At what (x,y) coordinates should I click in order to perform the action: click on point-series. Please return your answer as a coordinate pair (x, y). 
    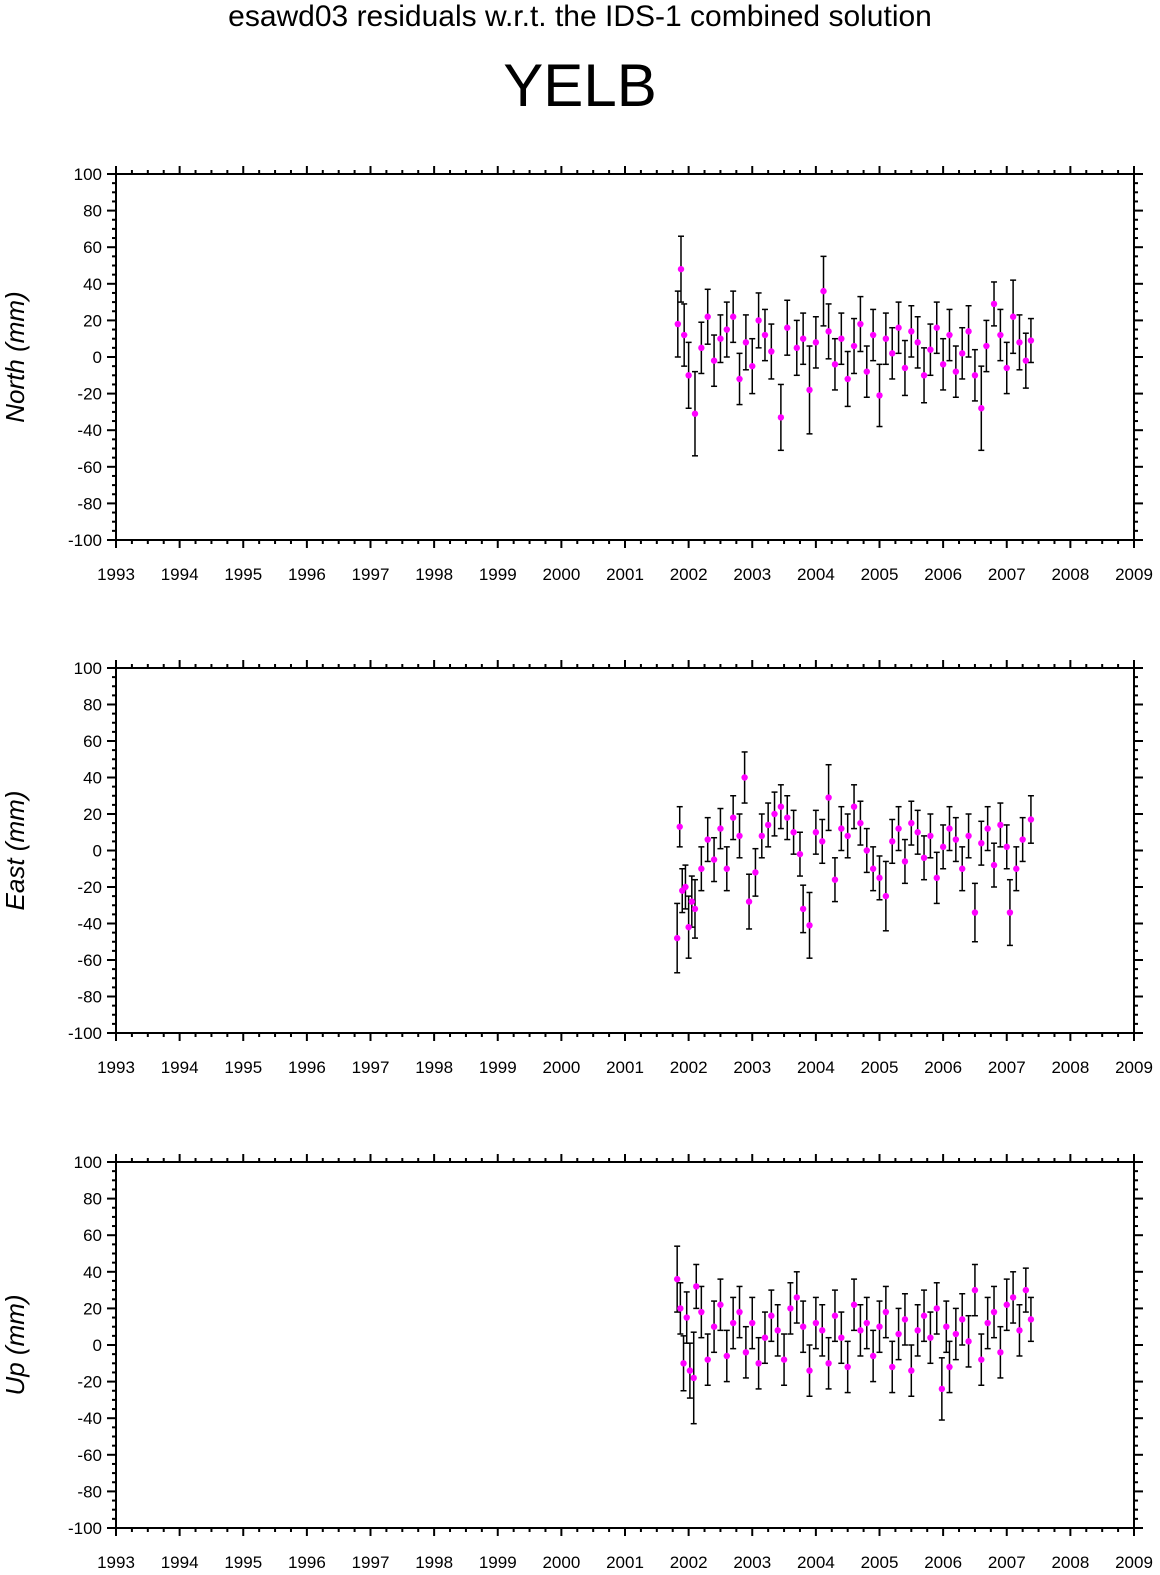
    Looking at the image, I should click on (854, 858).